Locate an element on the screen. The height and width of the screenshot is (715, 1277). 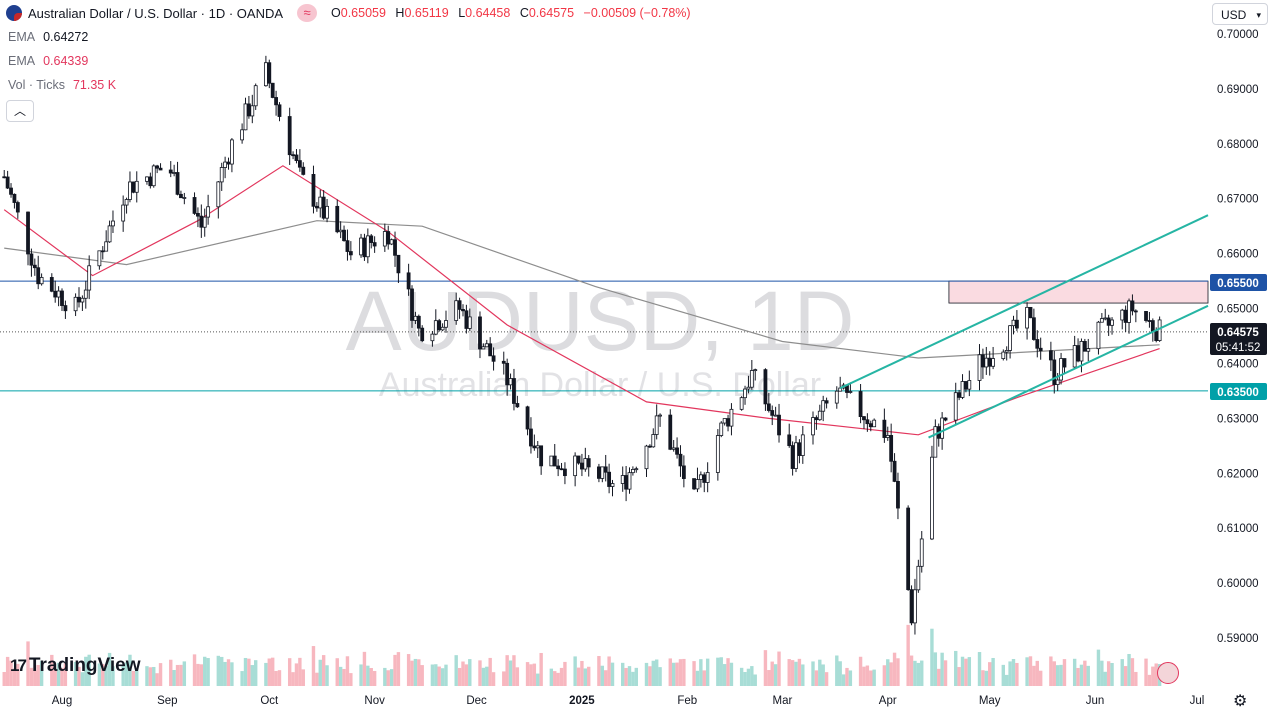
currency-select: USD ▾ is located at coordinates (1240, 14).